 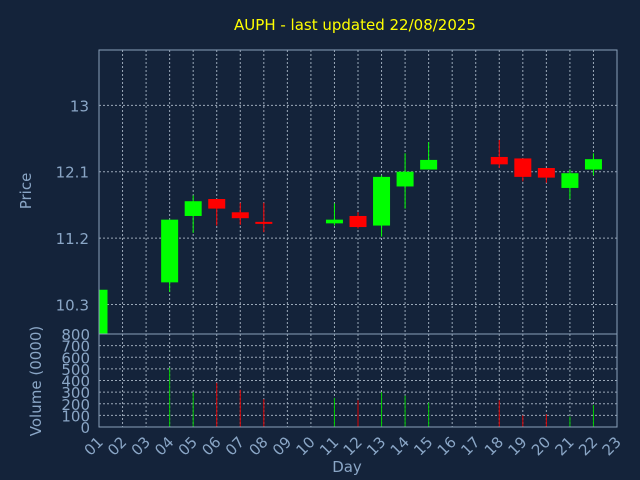 I want to click on x-tick-label: 14, so click(x=400, y=446).